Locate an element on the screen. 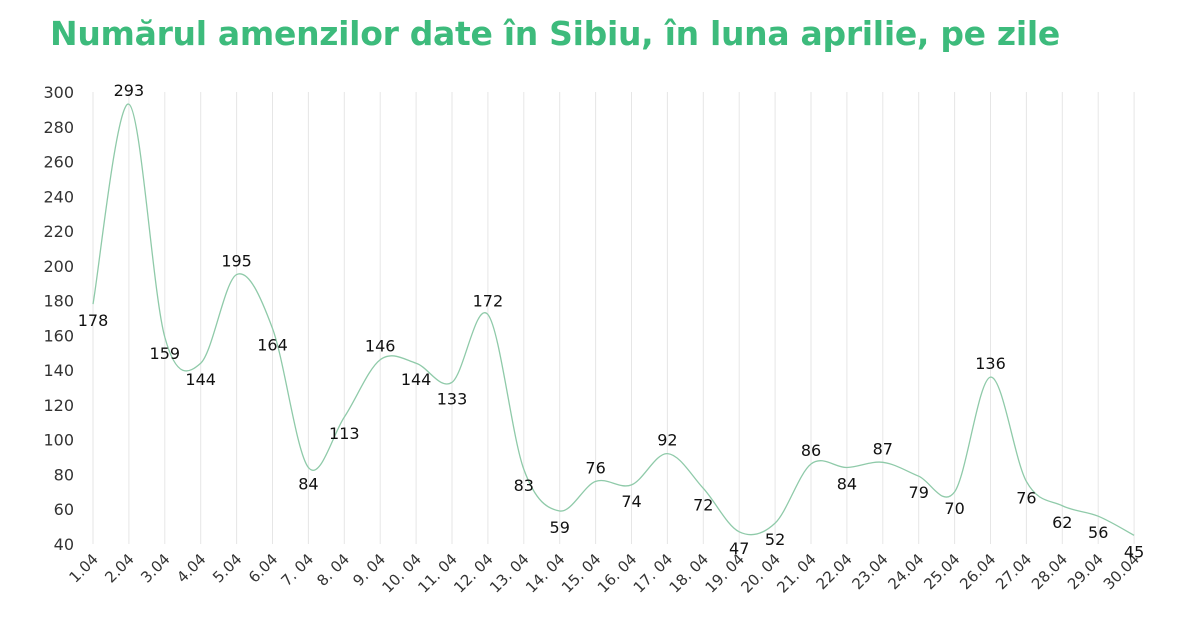 The height and width of the screenshot is (625, 1200). x-tick-label: 3.04 is located at coordinates (155, 568).